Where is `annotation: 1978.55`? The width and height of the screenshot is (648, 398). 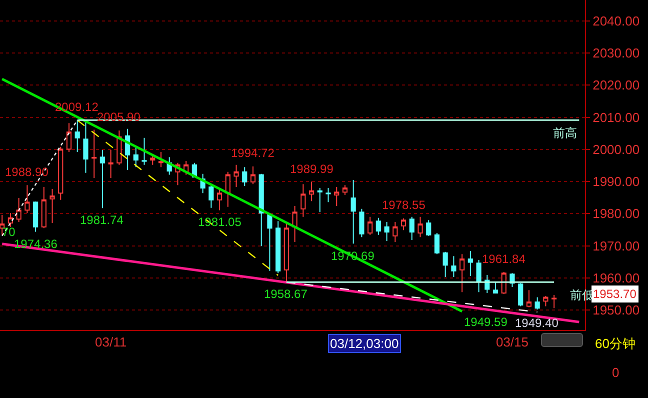
annotation: 1978.55 is located at coordinates (404, 205).